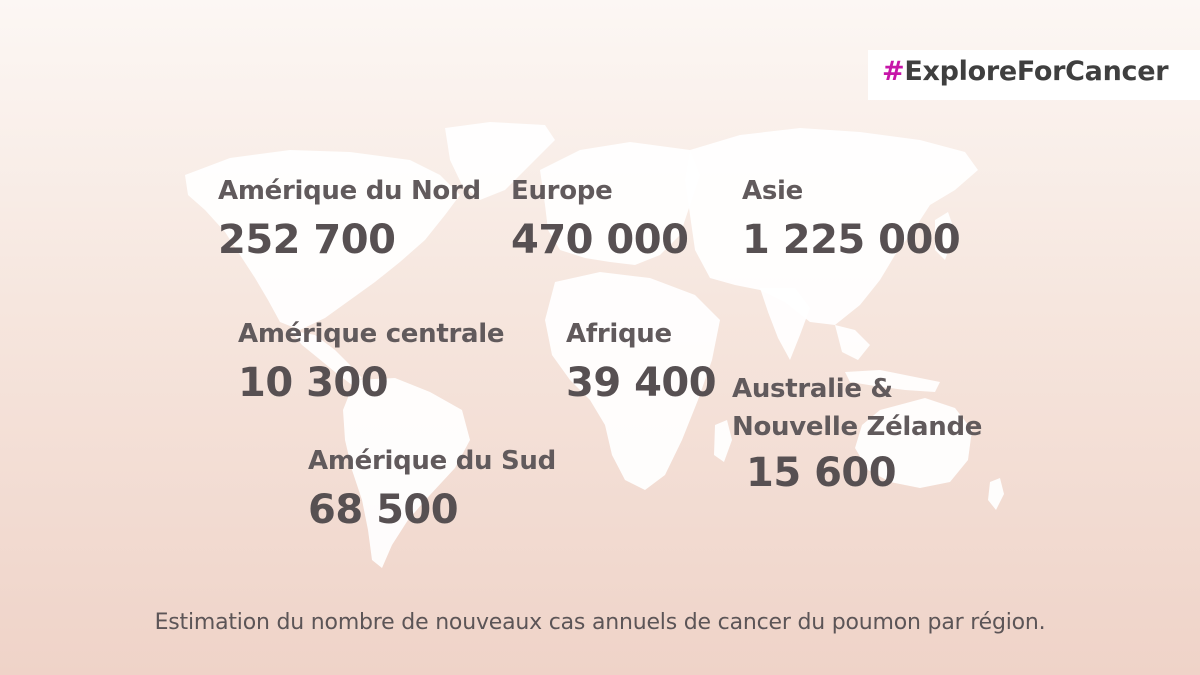 The height and width of the screenshot is (675, 1200). Describe the element at coordinates (857, 427) in the screenshot. I see `region-name-line-2: Nouvelle Zélande` at that location.